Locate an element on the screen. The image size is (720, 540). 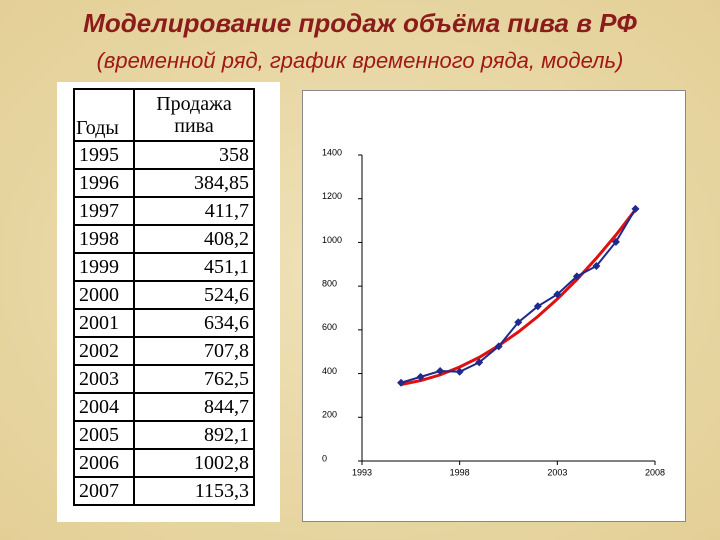
year-cell: 2004 is located at coordinates (104, 407).